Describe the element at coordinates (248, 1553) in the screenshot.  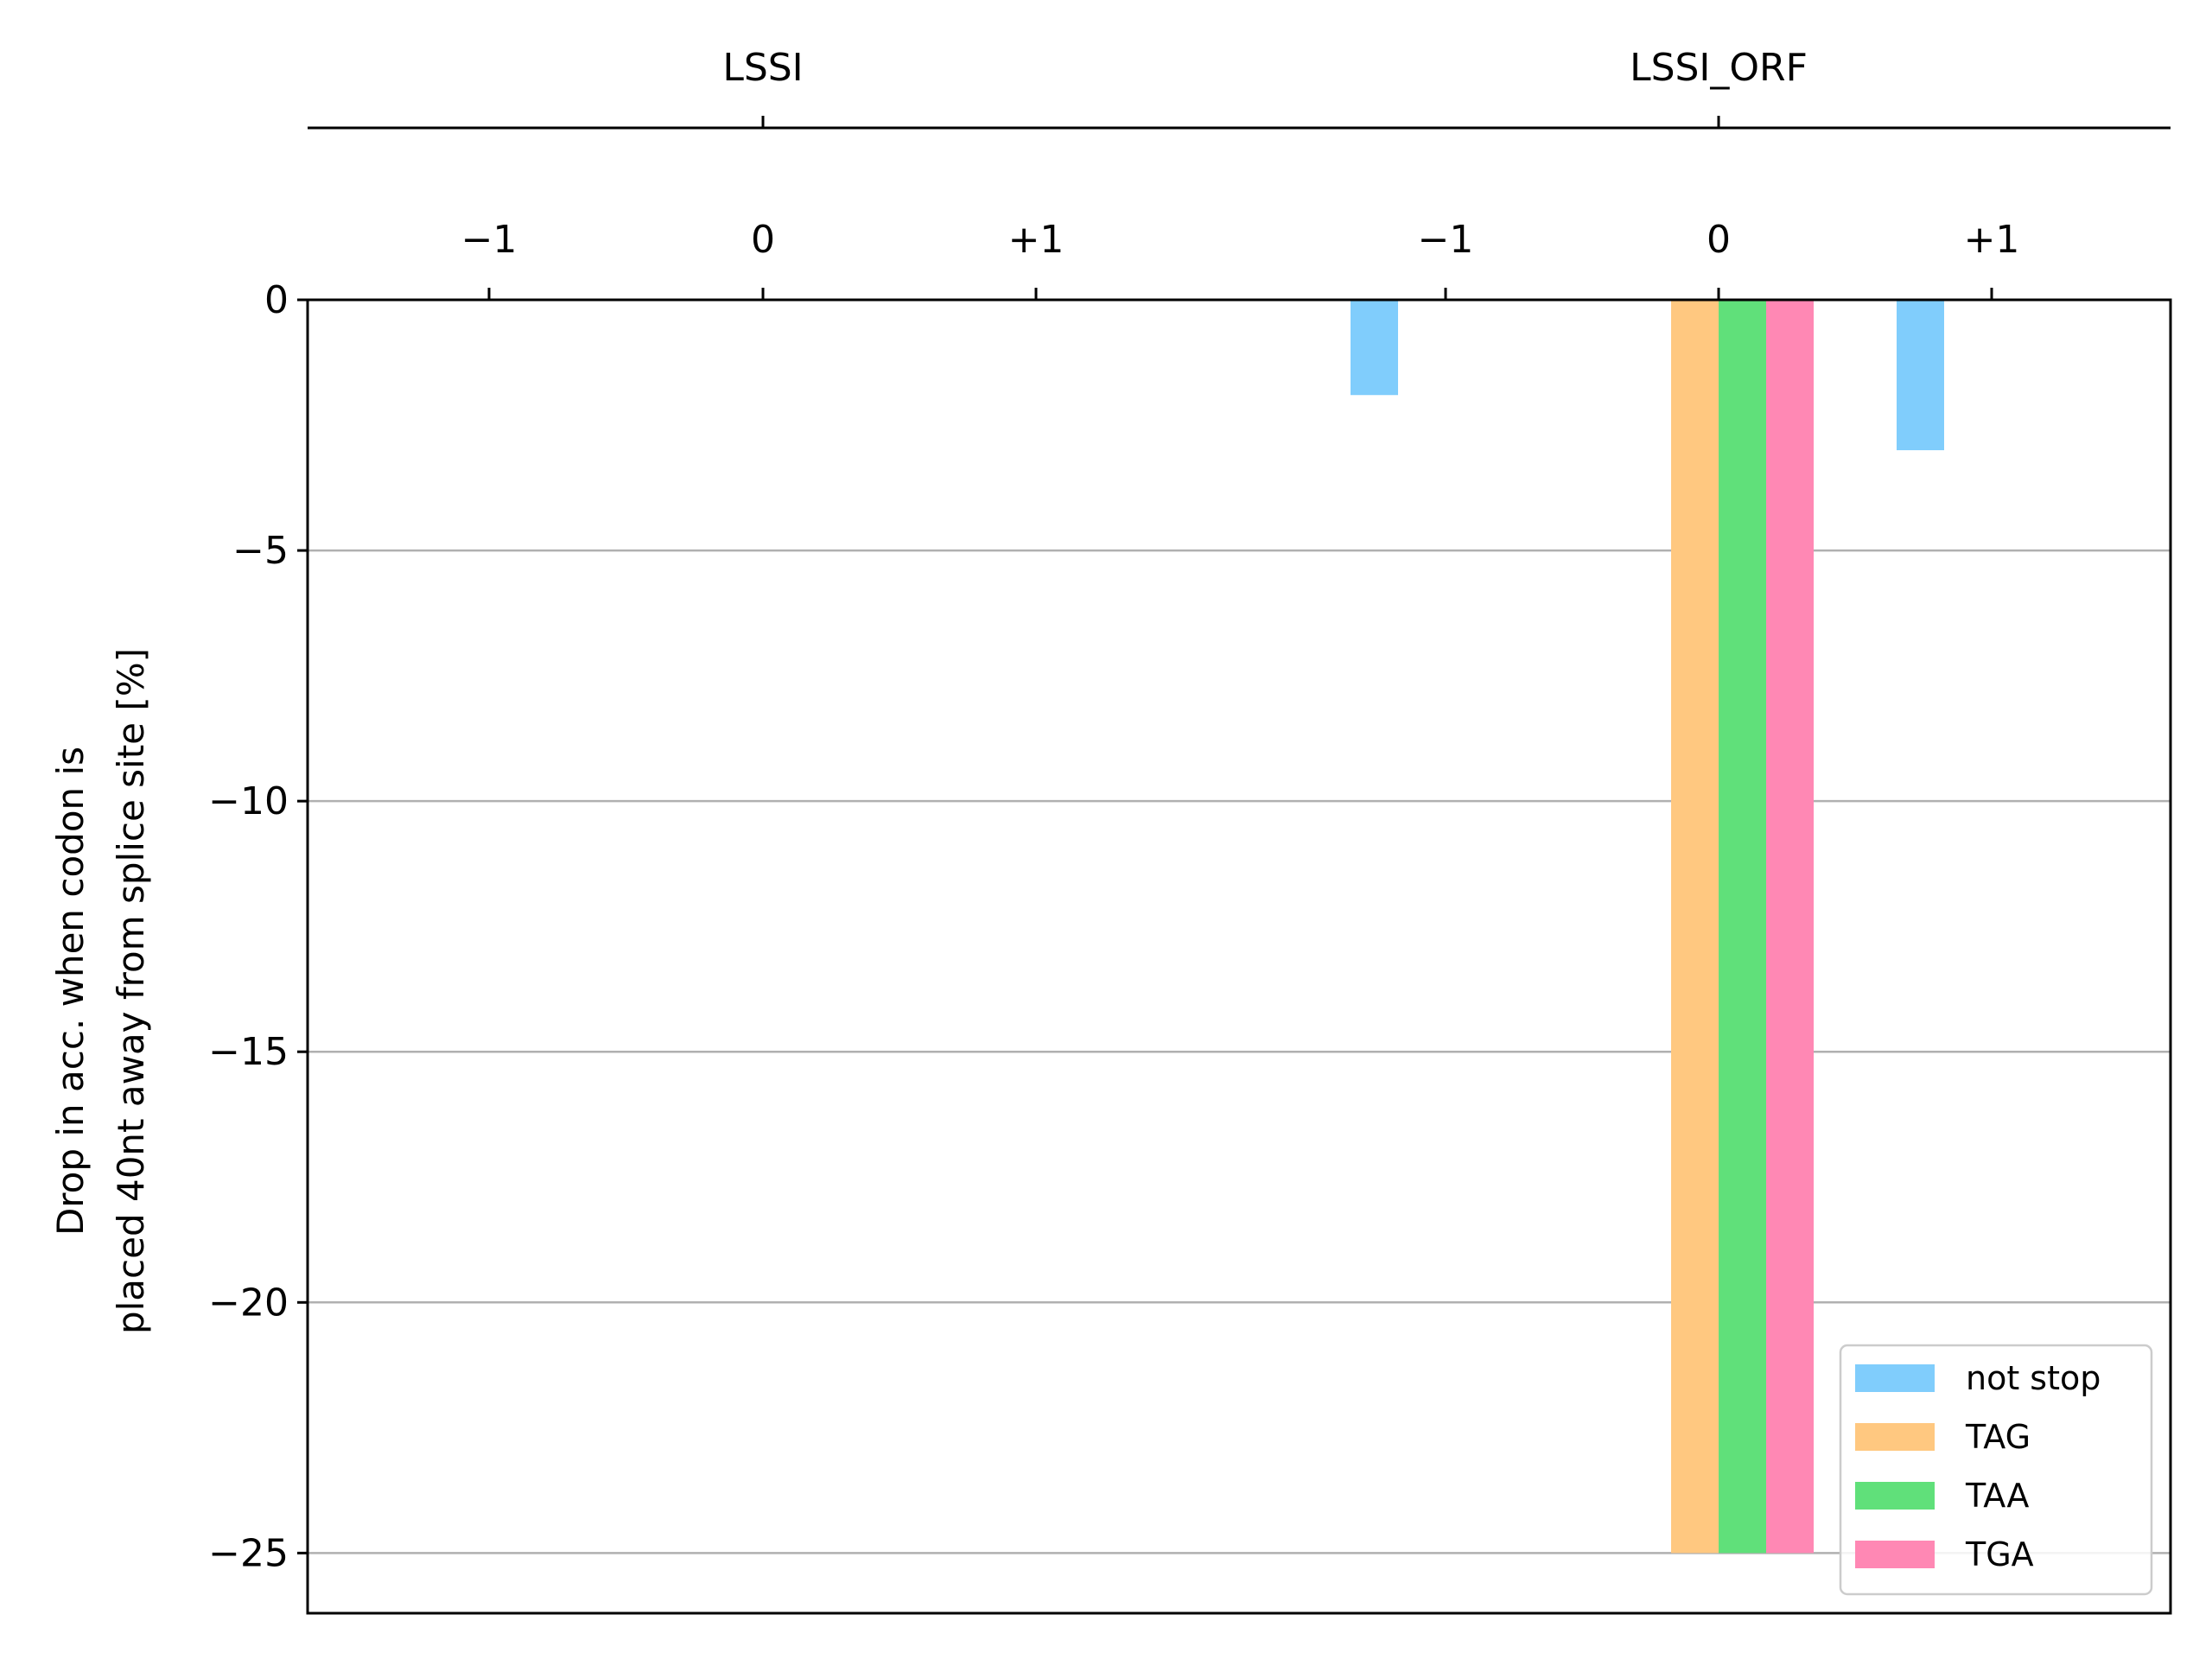
I see `y-tick-label: −25` at that location.